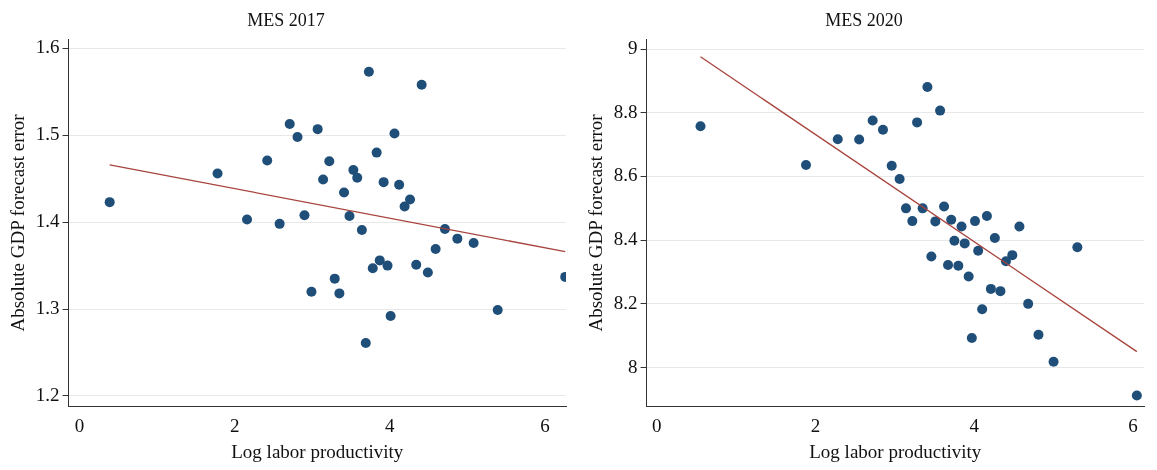 This screenshot has width=1157, height=470. What do you see at coordinates (633, 366) in the screenshot?
I see `y-tick-label: 8` at bounding box center [633, 366].